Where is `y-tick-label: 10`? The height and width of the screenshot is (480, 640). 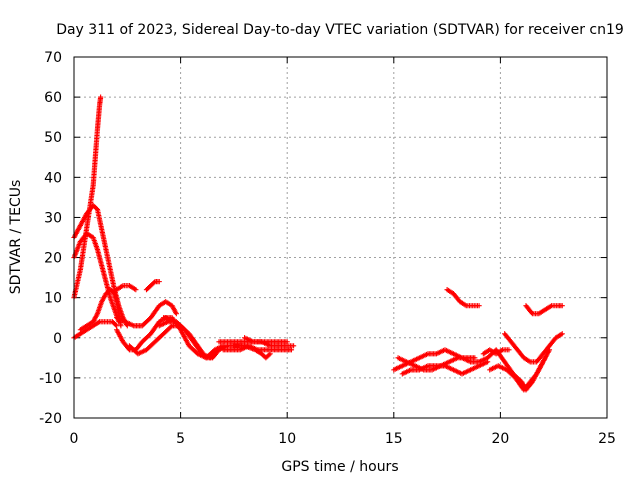
y-tick-label: 10 is located at coordinates (53, 299).